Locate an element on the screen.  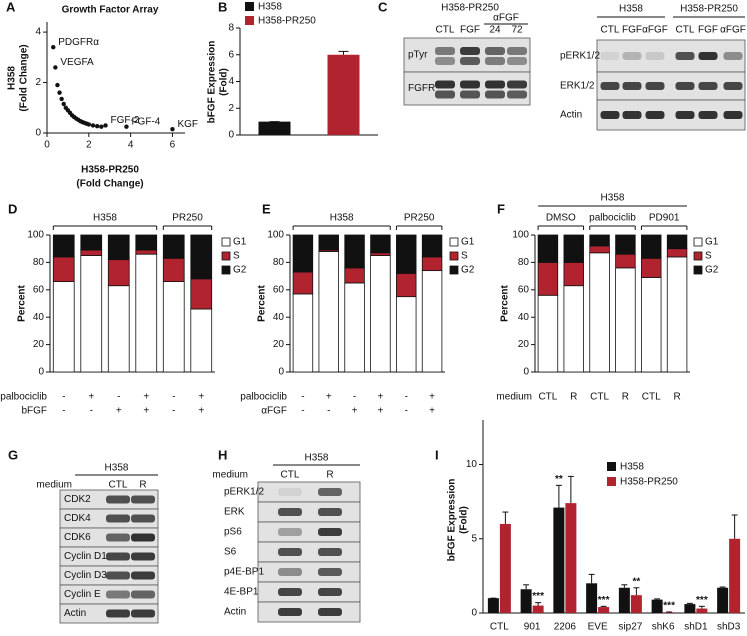
x-tick-label: 2 is located at coordinates (89, 145).